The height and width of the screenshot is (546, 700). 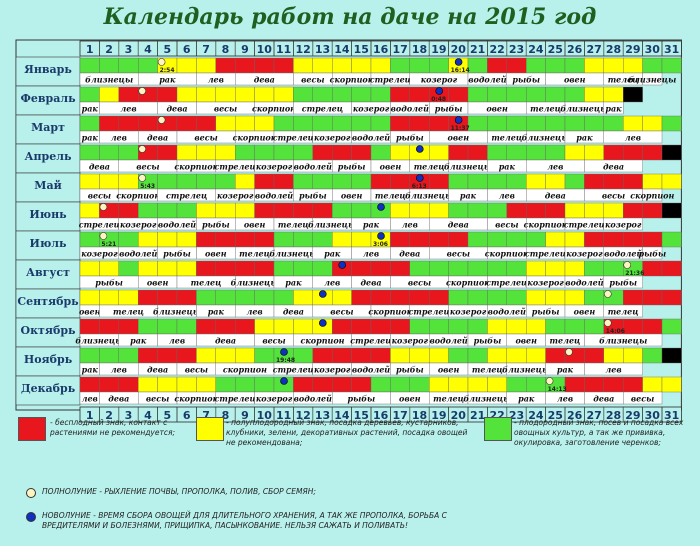 I want to click on sign-label: весы, so click(x=99, y=196).